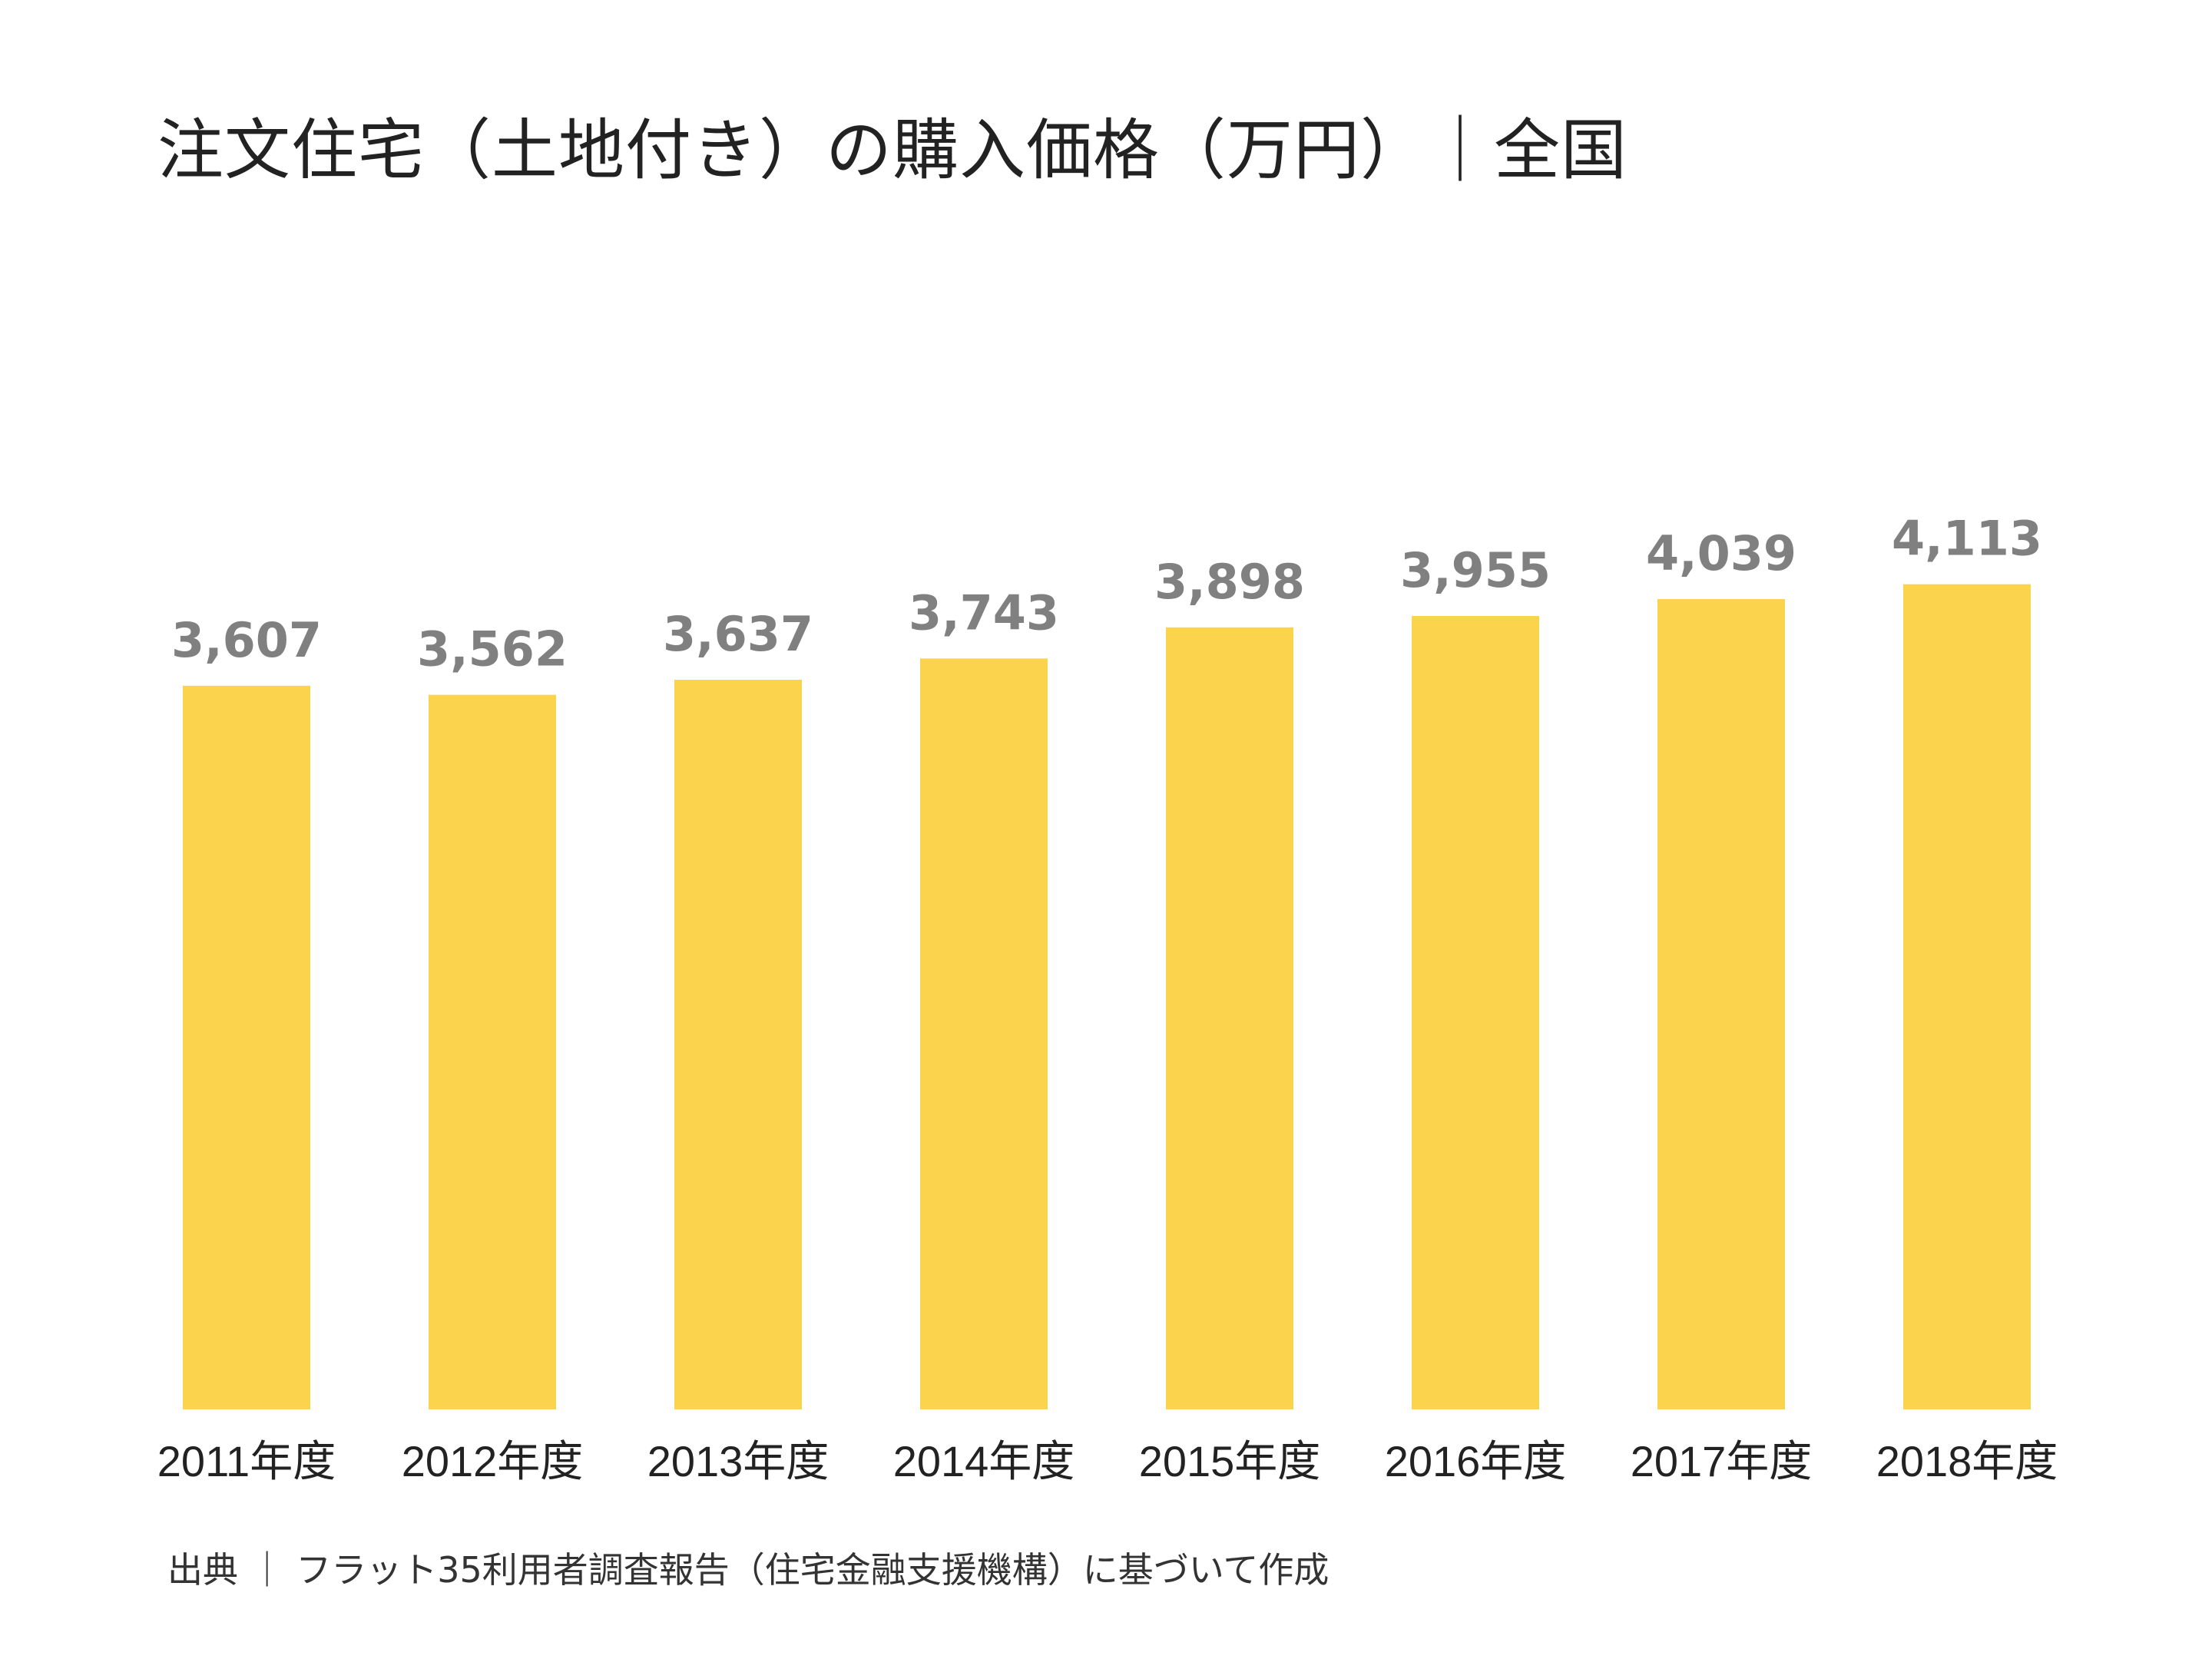  I want to click on bar-2017年度, so click(1721, 1004).